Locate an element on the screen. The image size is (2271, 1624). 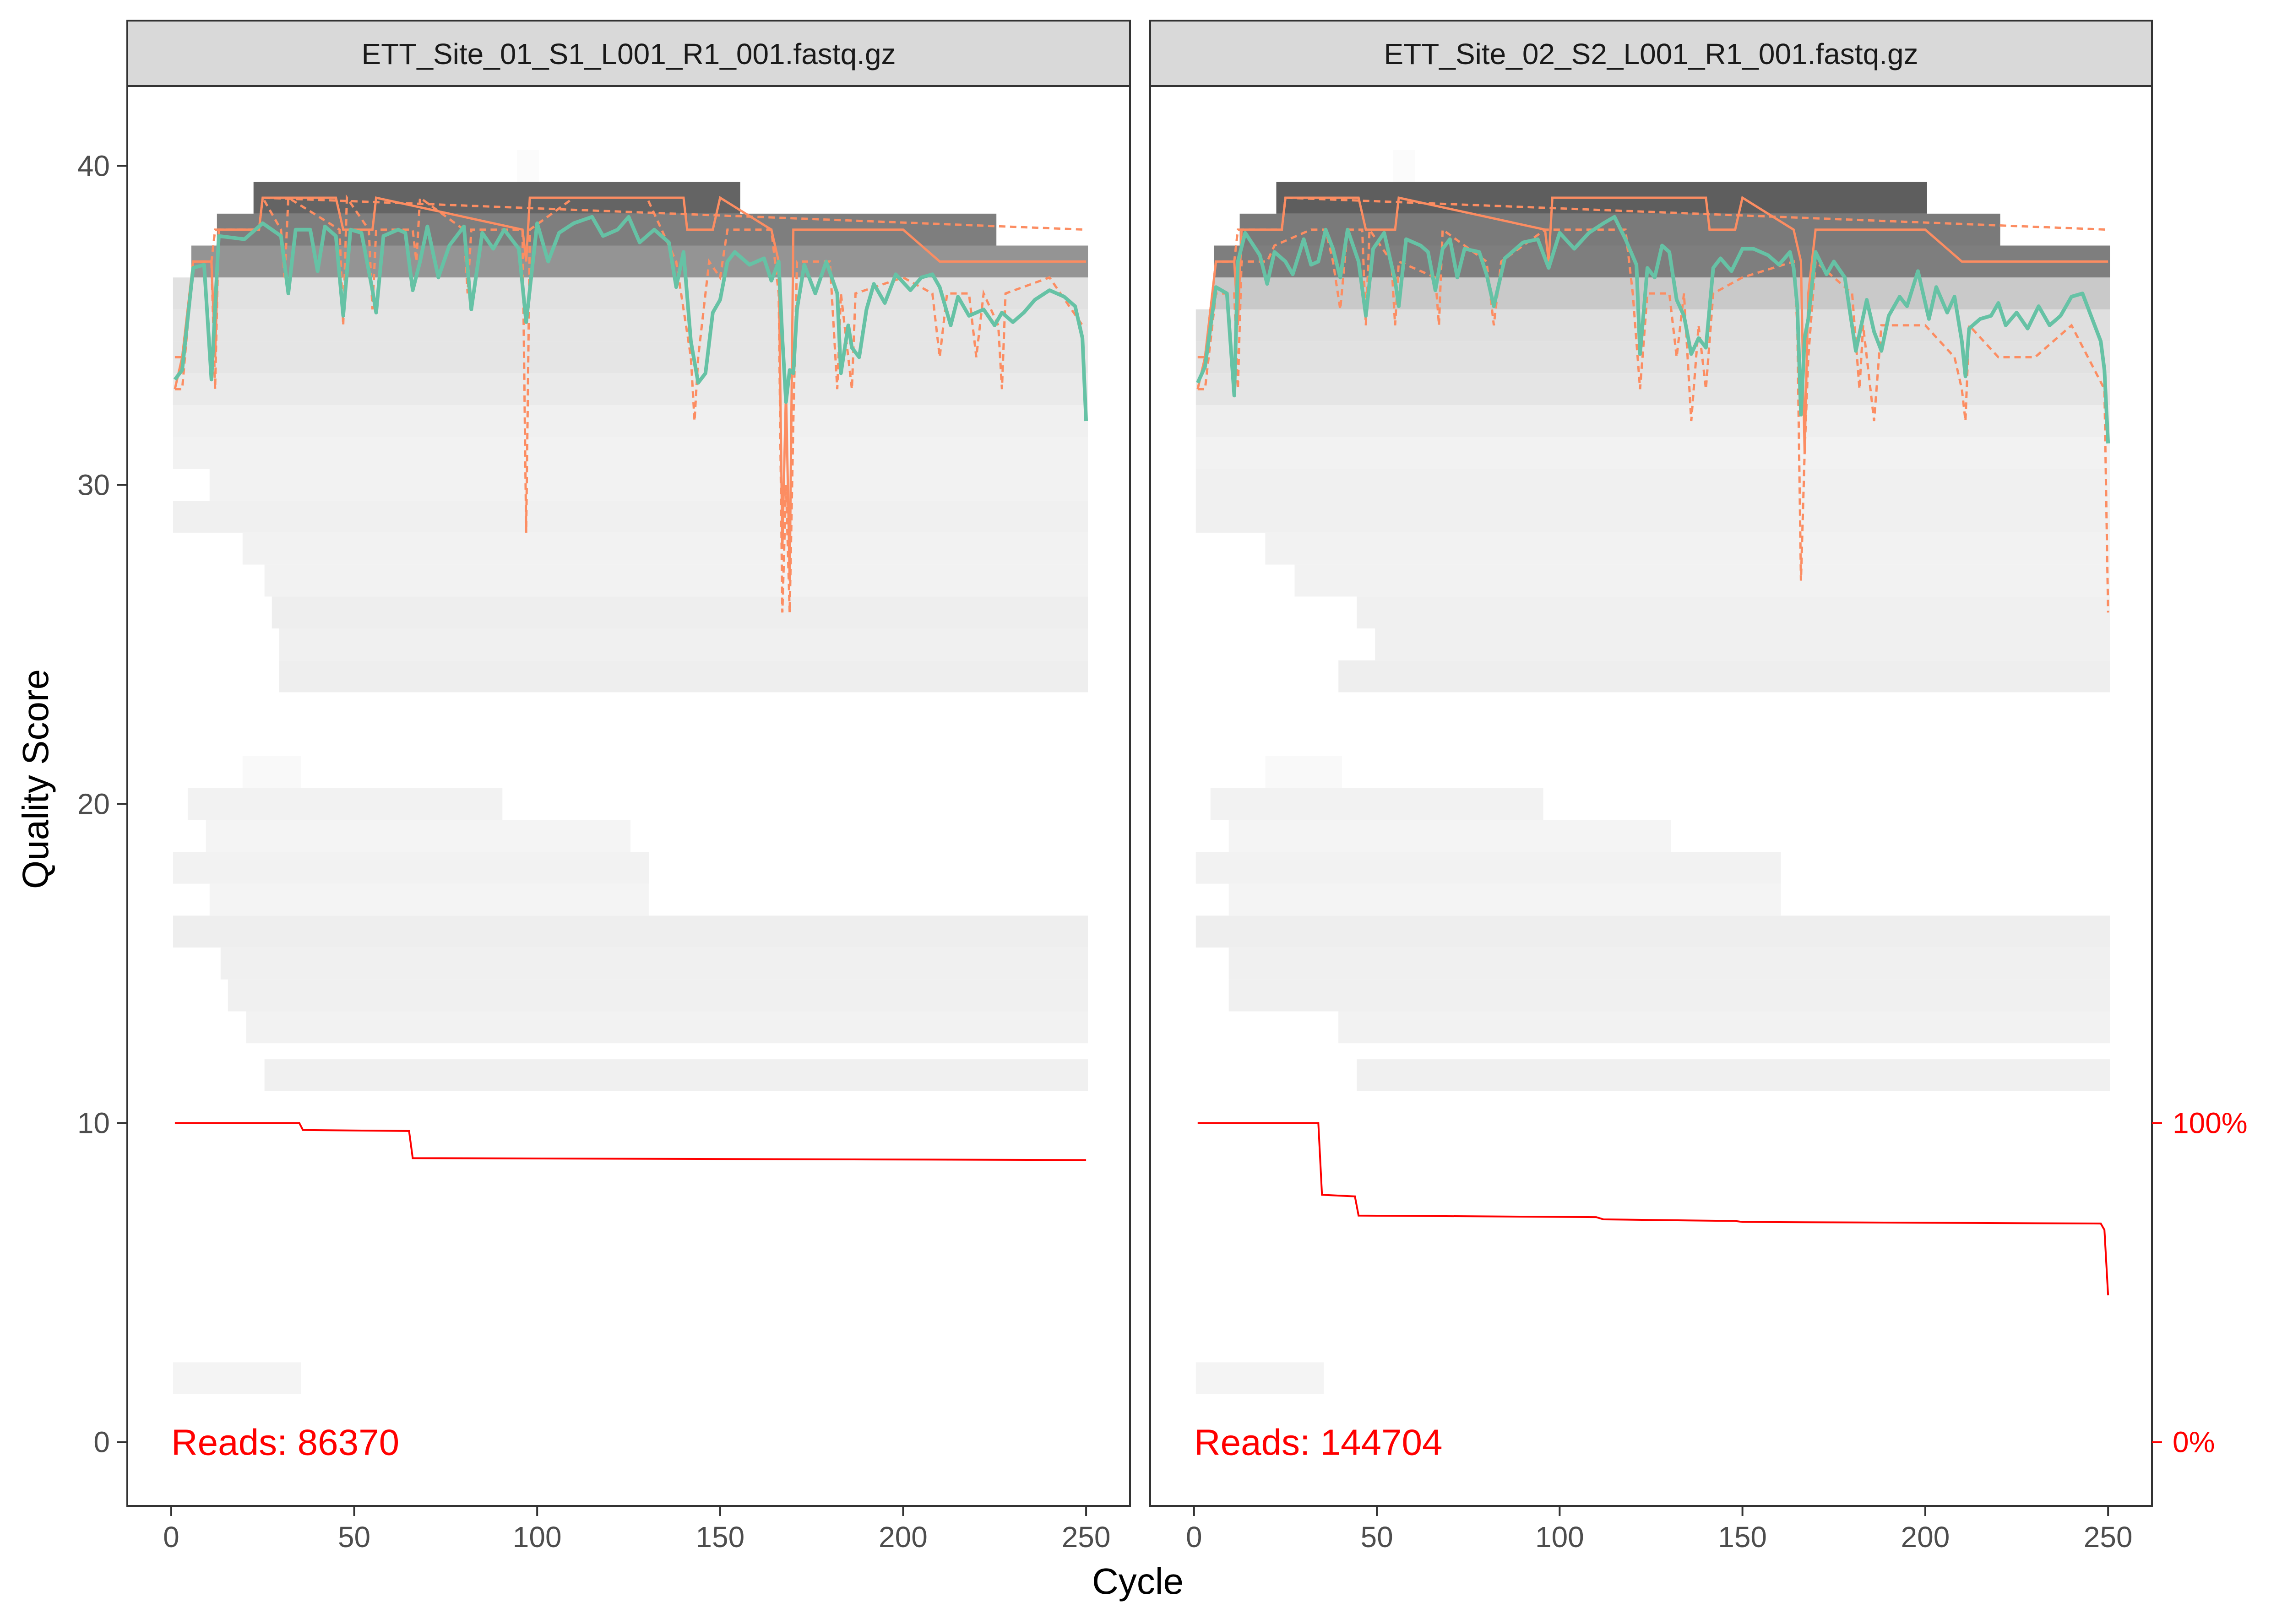
facet-strip-label: ETT_Site_02_S2_L001_R1_001.fastq.gz is located at coordinates (1651, 54).